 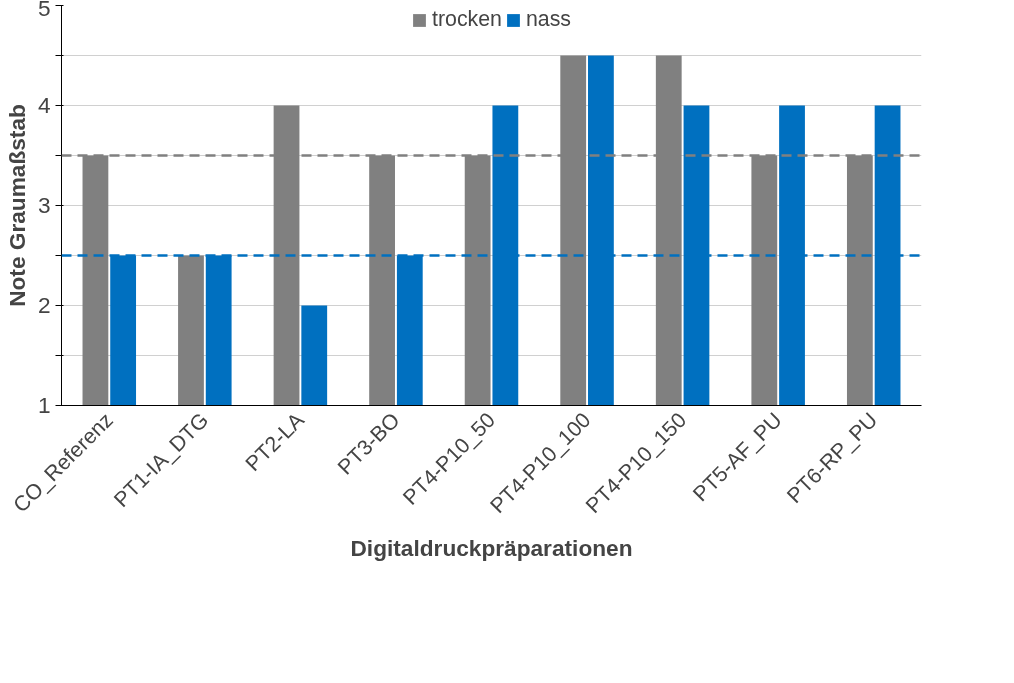 What do you see at coordinates (16, 205) in the screenshot?
I see `y-axis-title: Note Graumaßstab` at bounding box center [16, 205].